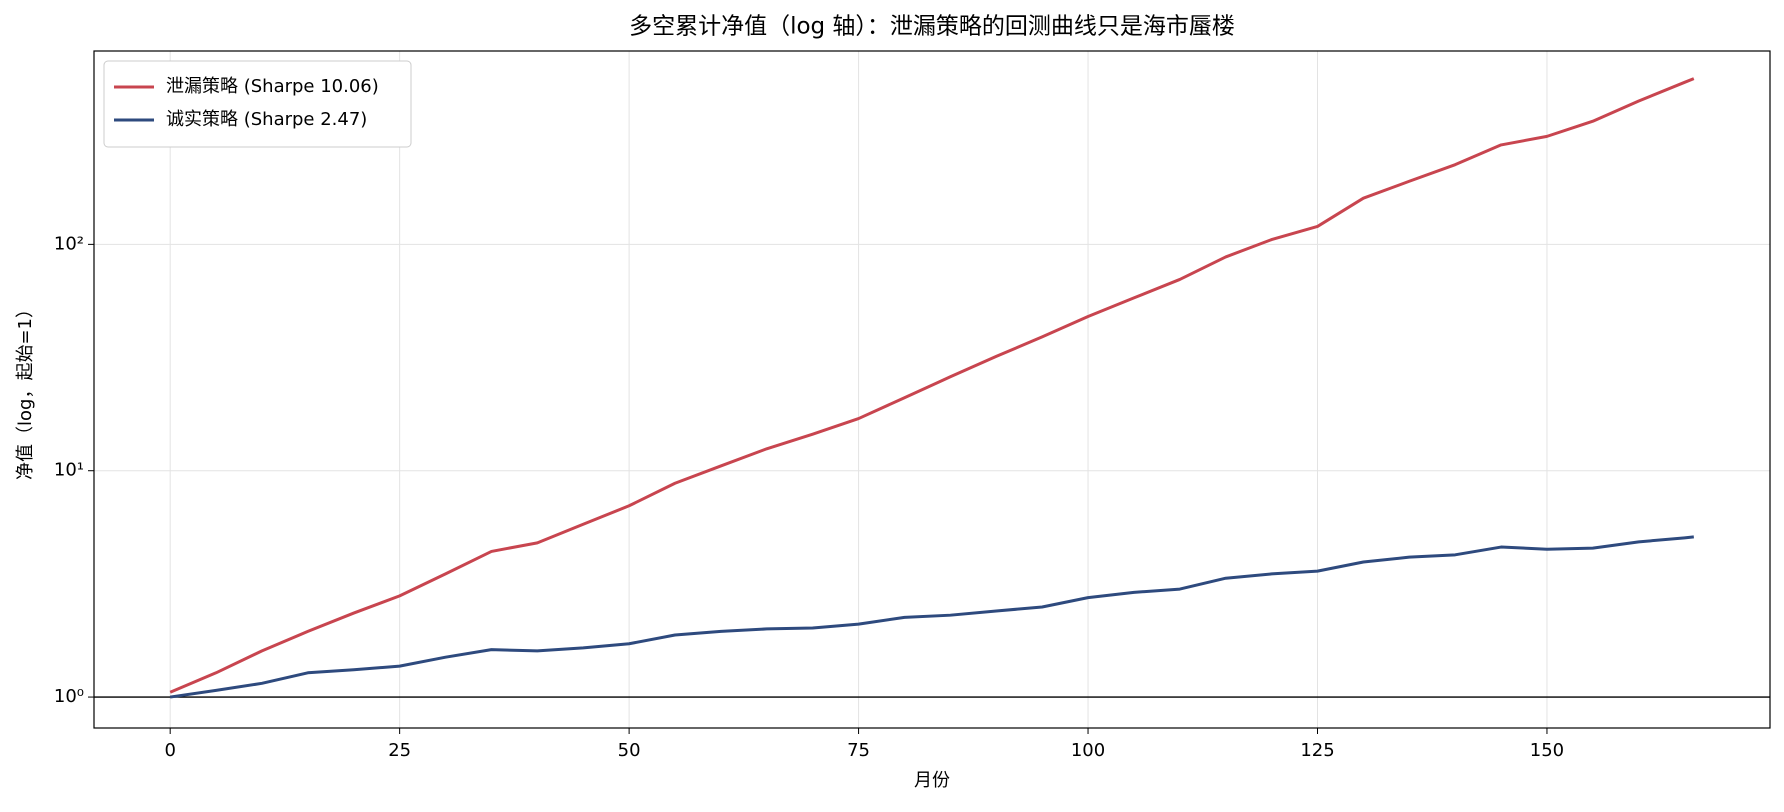 The width and height of the screenshot is (1784, 812). Describe the element at coordinates (1088, 750) in the screenshot. I see `x-tick-label: 100` at that location.